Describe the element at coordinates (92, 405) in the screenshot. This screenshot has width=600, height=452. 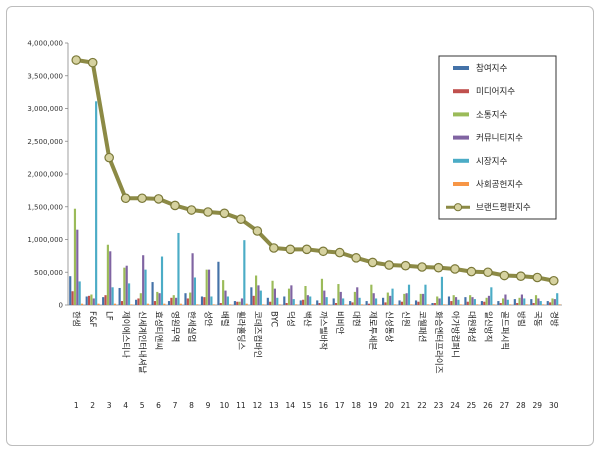
I see `rank-label-2: 2` at that location.